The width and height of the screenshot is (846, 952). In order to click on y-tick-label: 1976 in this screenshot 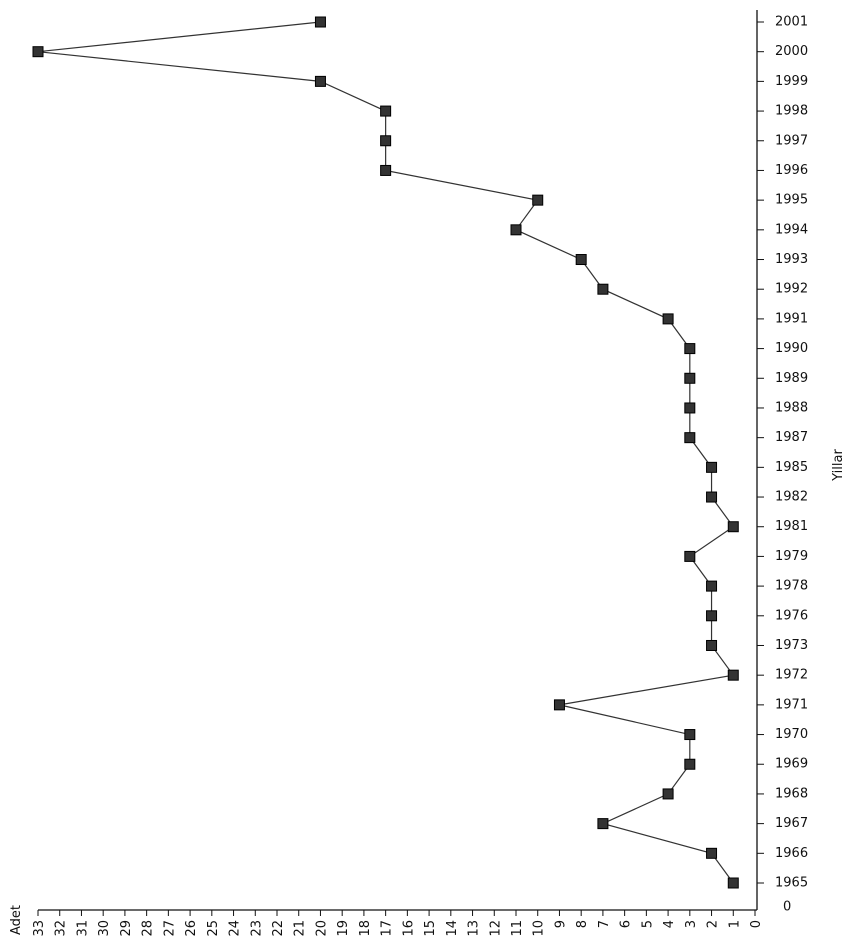, I will do `click(791, 615)`.